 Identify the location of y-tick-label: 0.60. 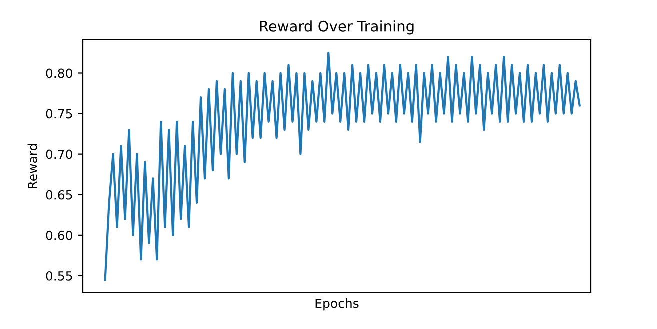
(59, 235).